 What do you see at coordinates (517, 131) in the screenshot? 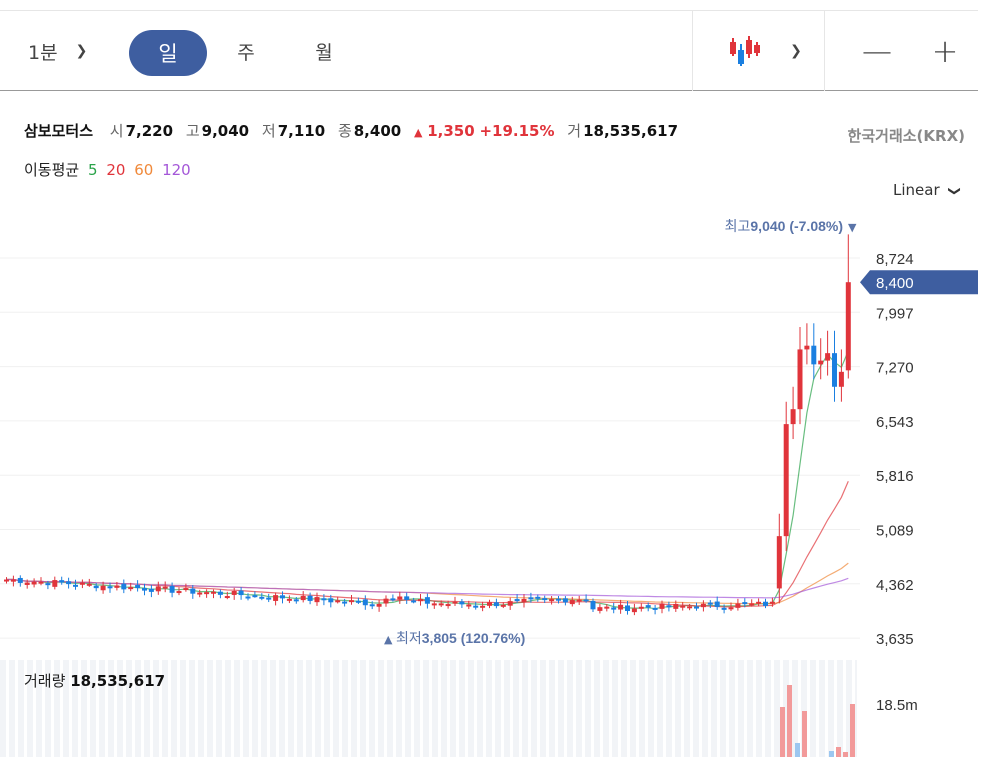
I see `change-percent: +19.15%` at bounding box center [517, 131].